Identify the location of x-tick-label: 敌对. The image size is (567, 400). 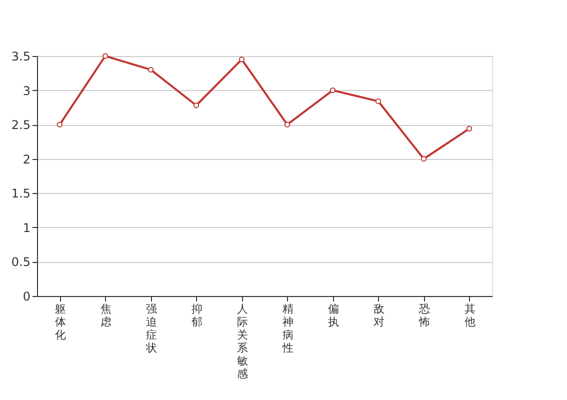
(378, 315).